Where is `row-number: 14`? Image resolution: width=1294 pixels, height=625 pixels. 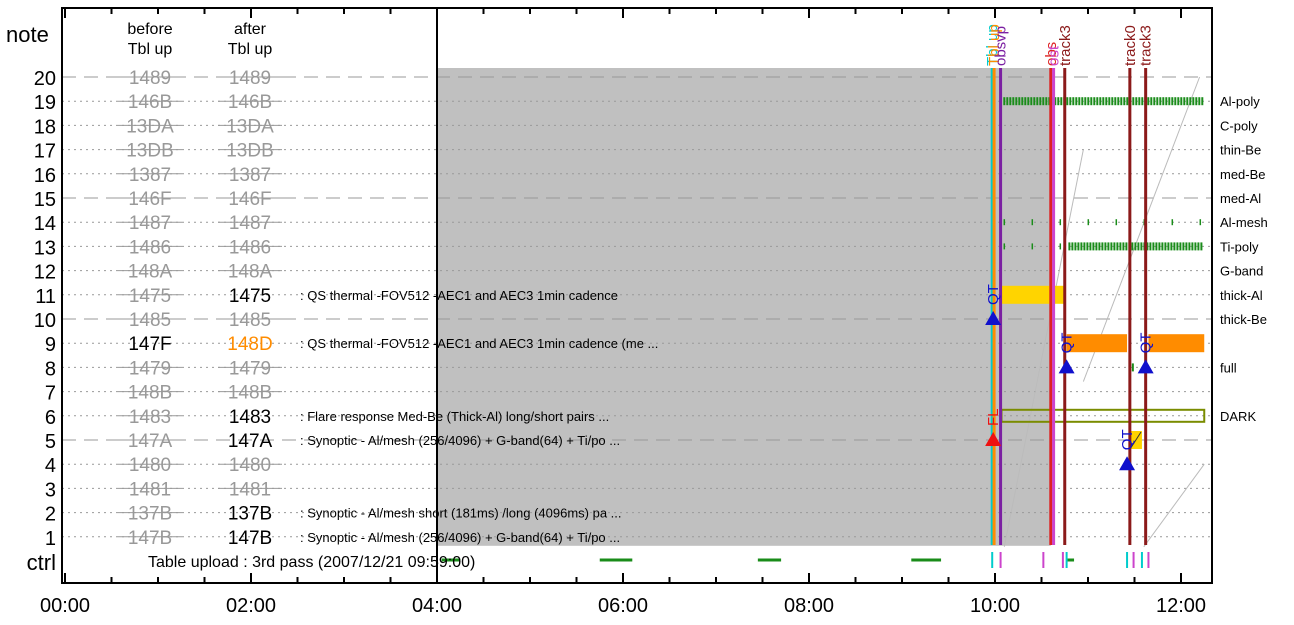 row-number: 14 is located at coordinates (45, 224).